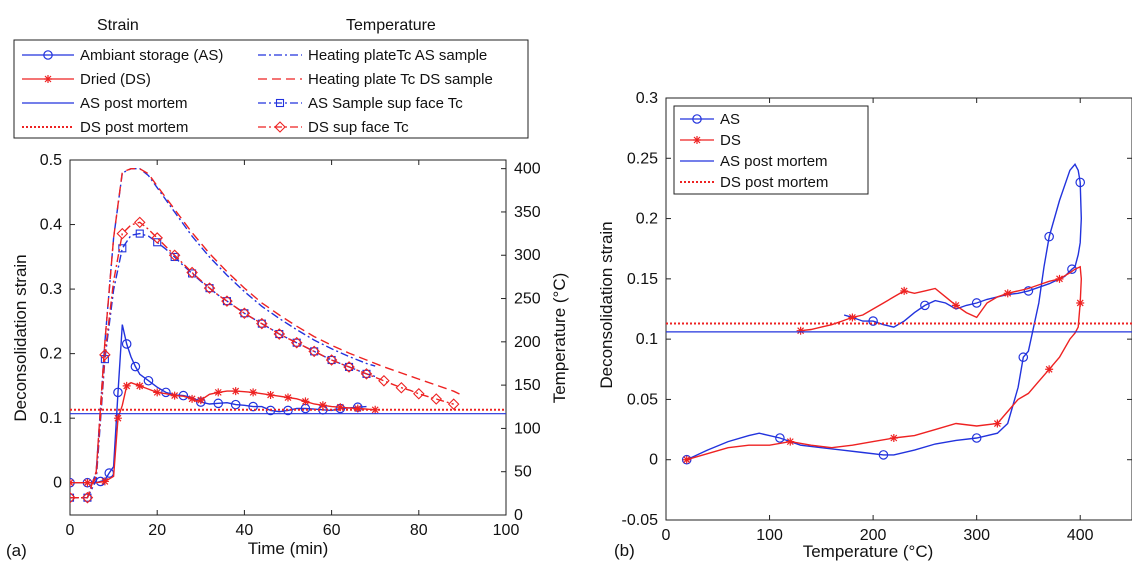 The image size is (1132, 572). Describe the element at coordinates (624, 550) in the screenshot. I see `panel-label-b: (b)` at that location.